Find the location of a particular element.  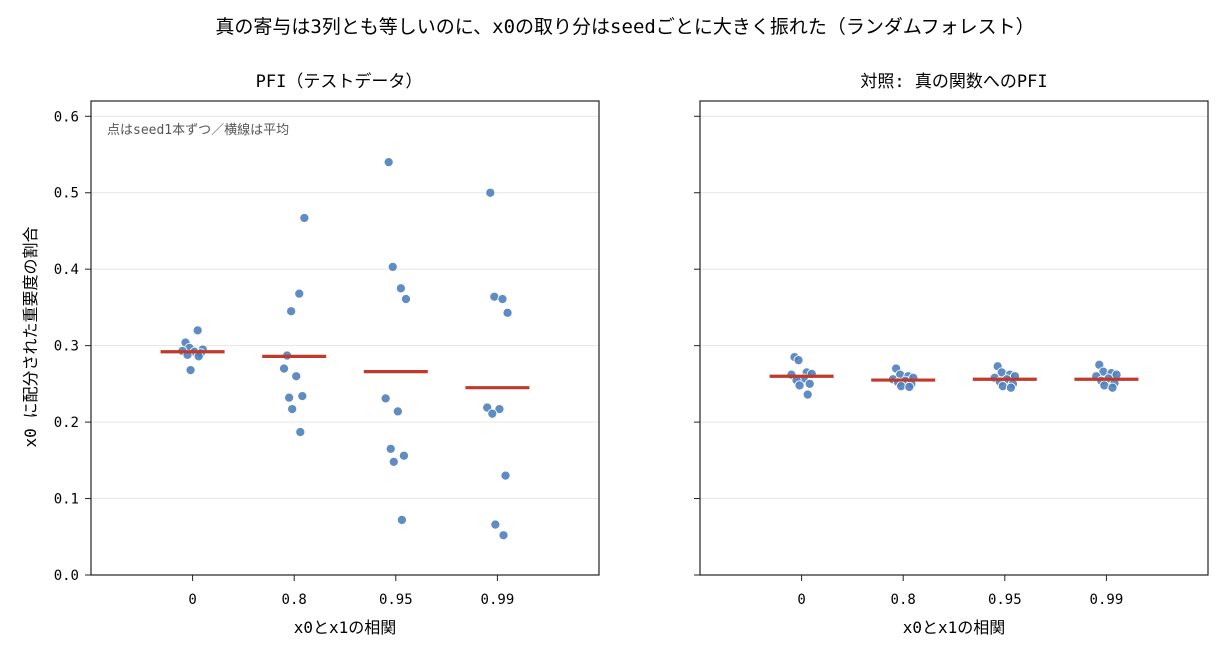

y-tick-label: 0.0 is located at coordinates (66, 576).